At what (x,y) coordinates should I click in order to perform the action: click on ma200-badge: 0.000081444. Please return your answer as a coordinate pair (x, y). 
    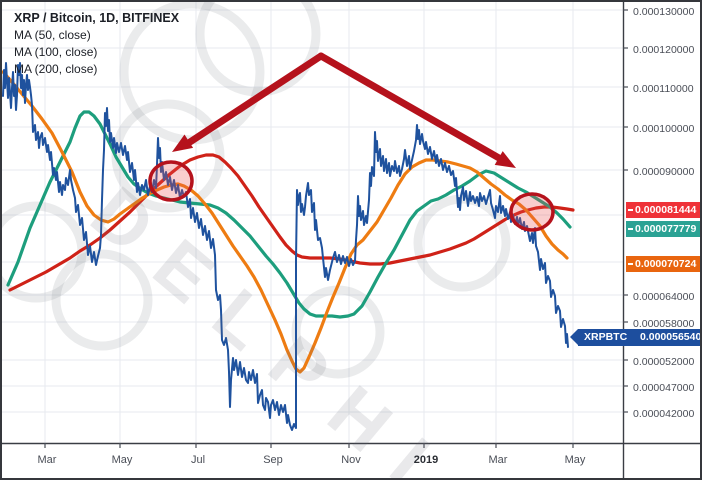
    Looking at the image, I should click on (663, 210).